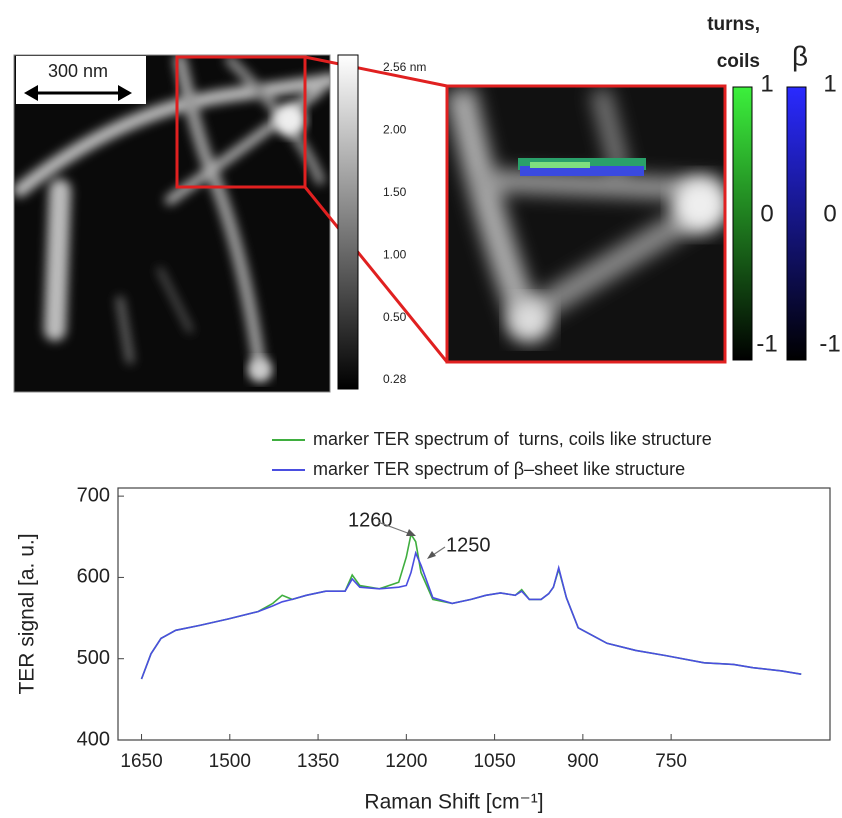 This screenshot has height=818, width=842. I want to click on annotation: 1260, so click(370, 520).